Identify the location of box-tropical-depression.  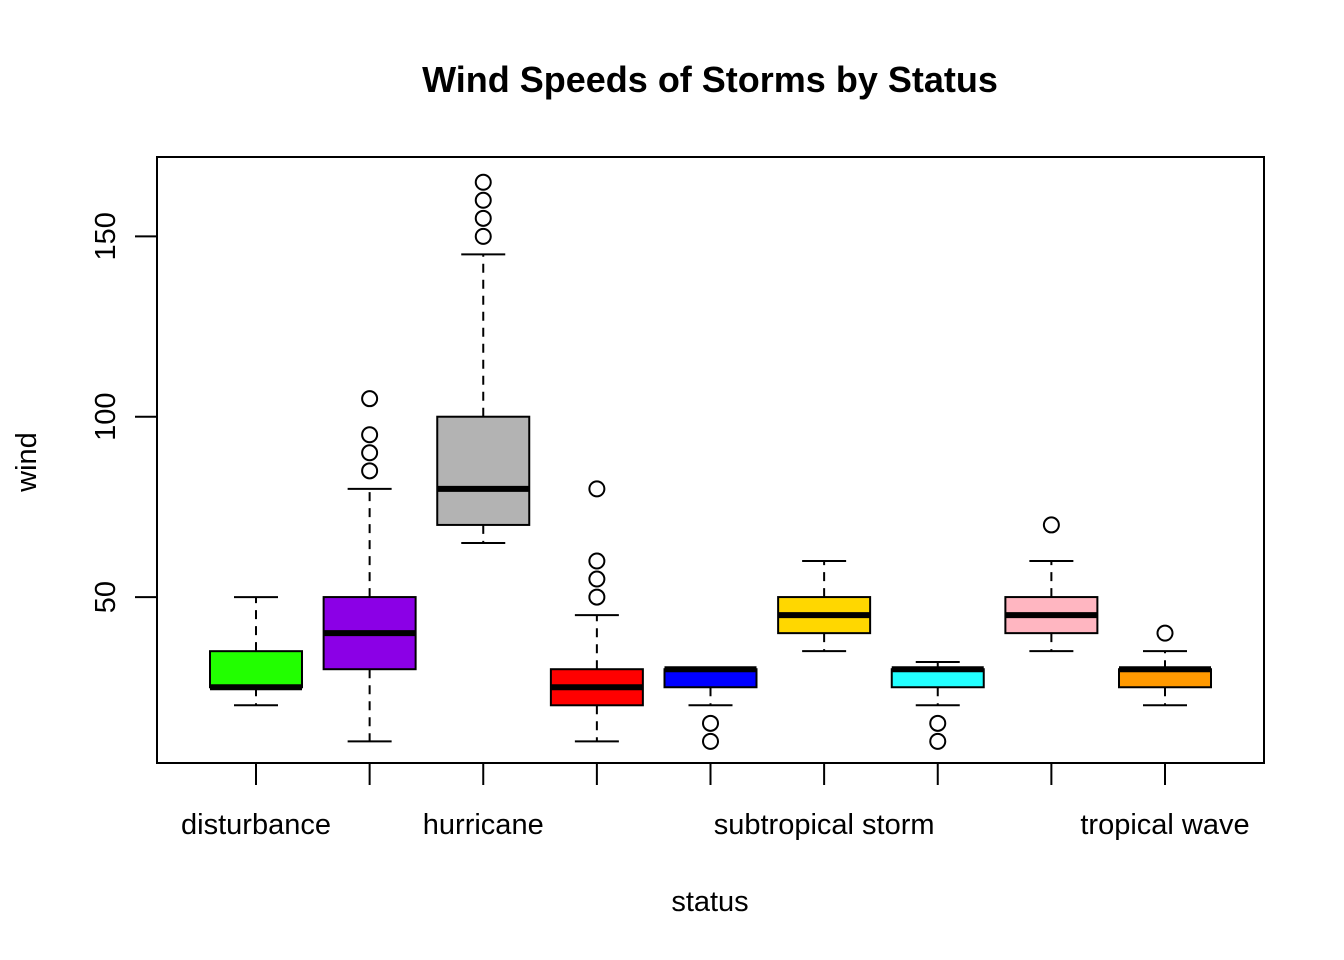
(937, 705).